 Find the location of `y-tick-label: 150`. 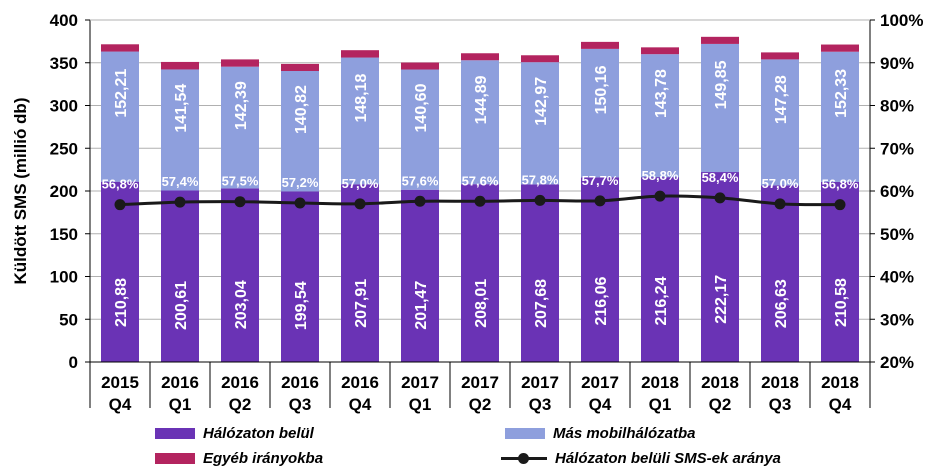

y-tick-label: 150 is located at coordinates (64, 234).